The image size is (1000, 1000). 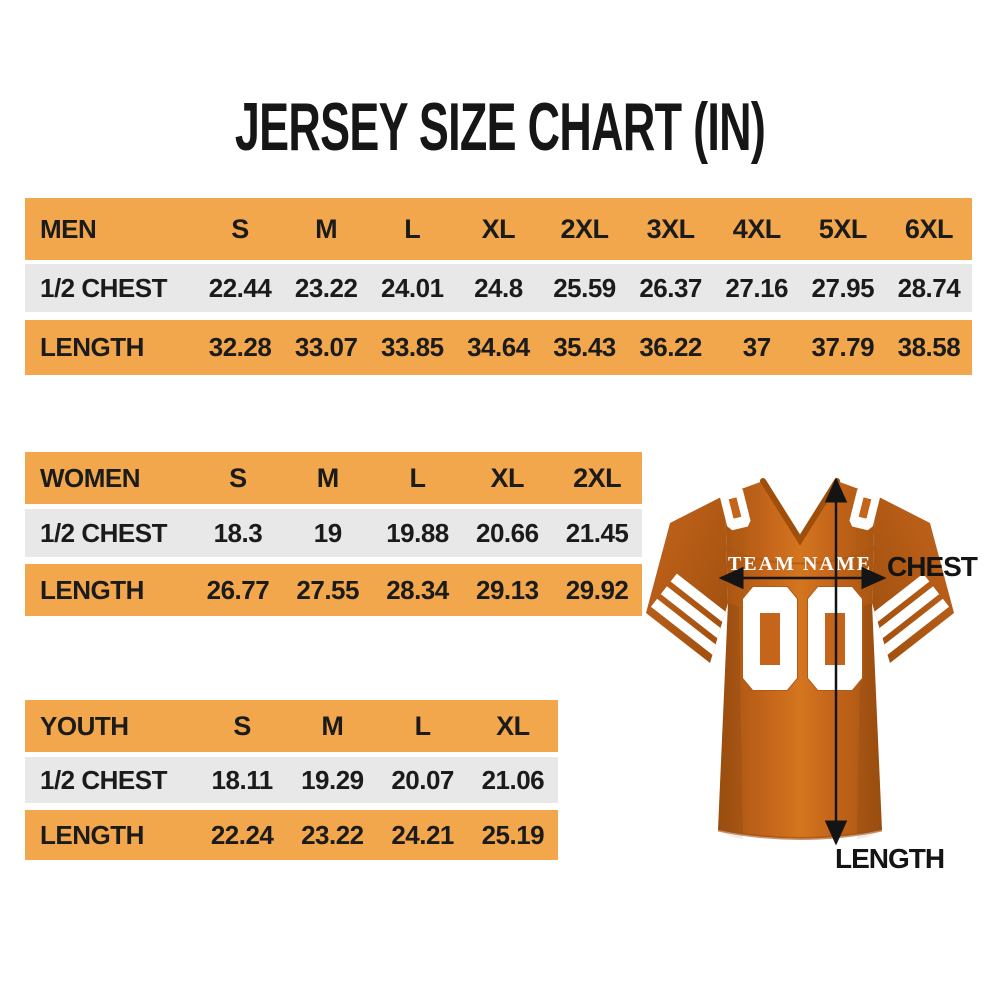 What do you see at coordinates (757, 228) in the screenshot?
I see `table-cell: 4XL` at bounding box center [757, 228].